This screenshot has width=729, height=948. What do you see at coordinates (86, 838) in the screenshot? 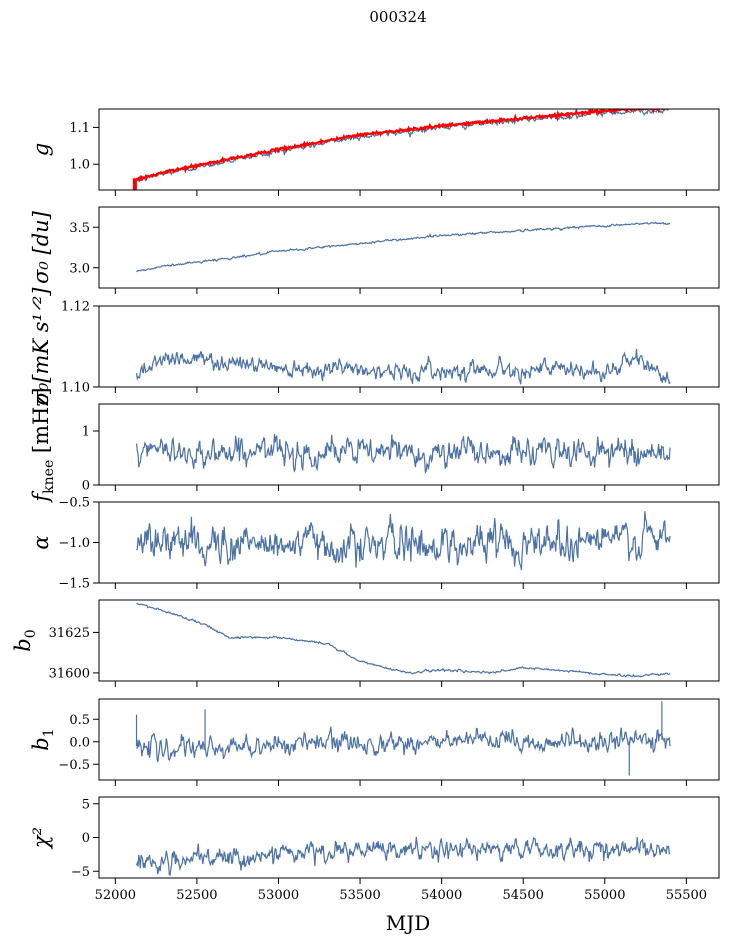
I see `ytick-label-chi2-1: 0` at bounding box center [86, 838].